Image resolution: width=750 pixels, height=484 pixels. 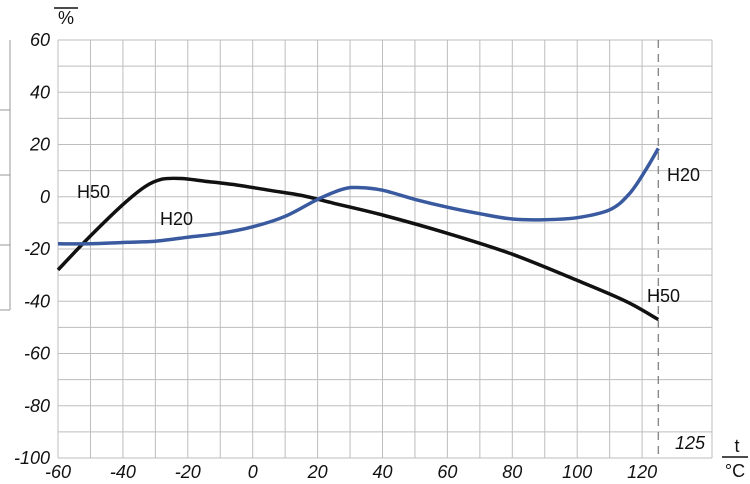 What do you see at coordinates (188, 472) in the screenshot?
I see `x-tick-label: -20` at bounding box center [188, 472].